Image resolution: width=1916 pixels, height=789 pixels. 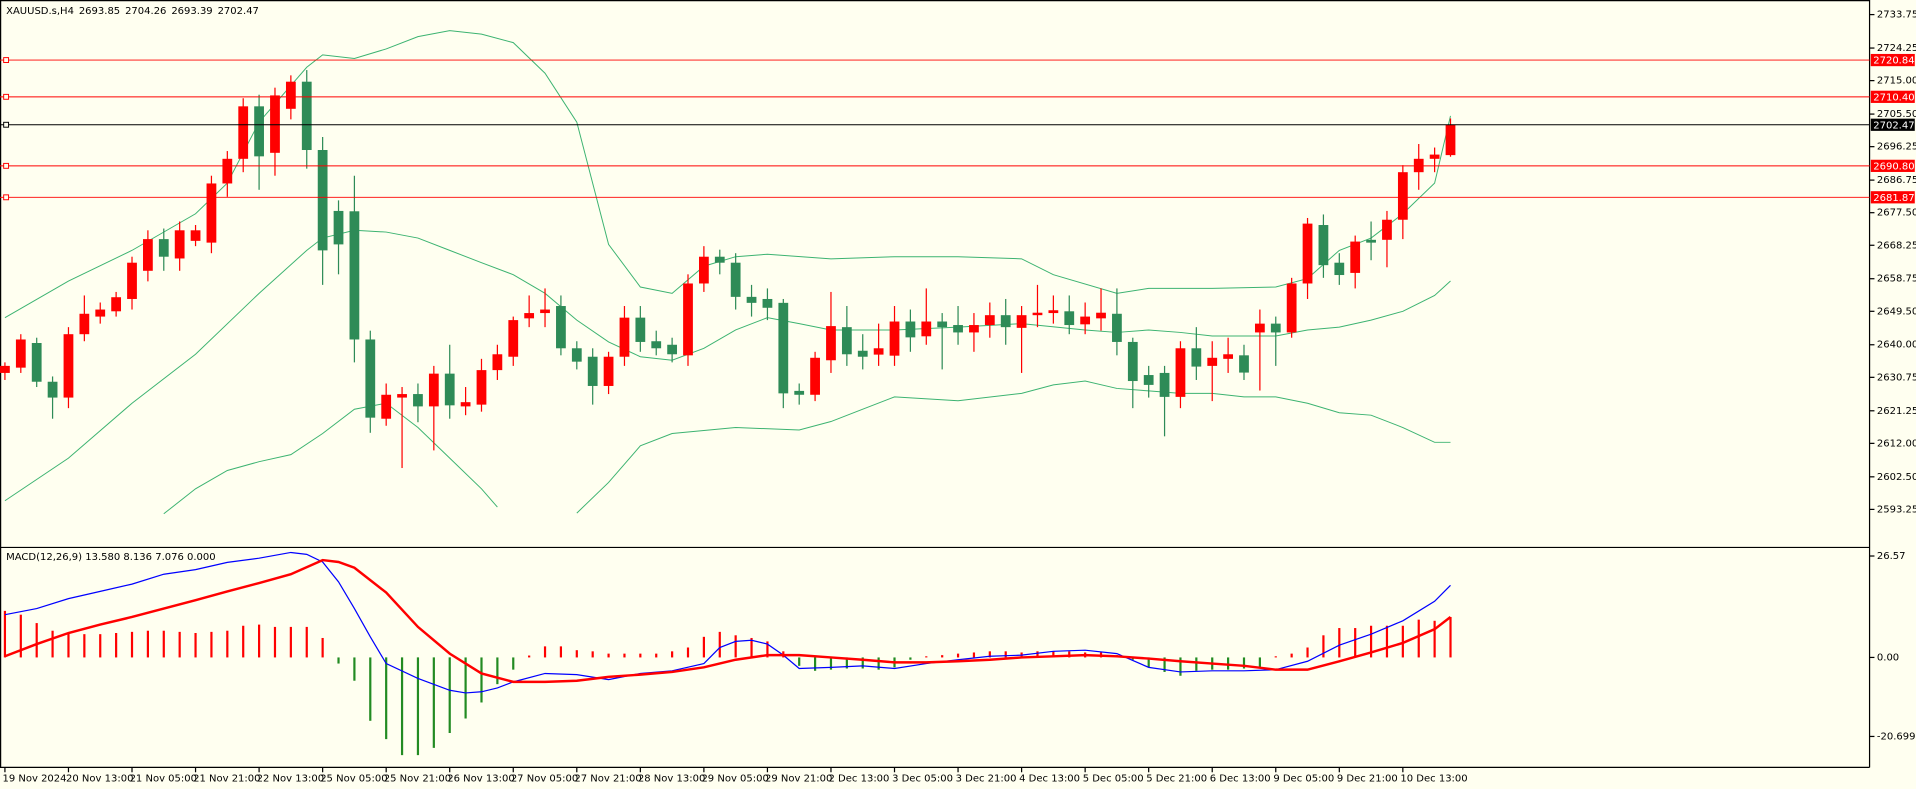 I want to click on symbol-title: XAUUSD.s,H4, so click(x=40, y=11).